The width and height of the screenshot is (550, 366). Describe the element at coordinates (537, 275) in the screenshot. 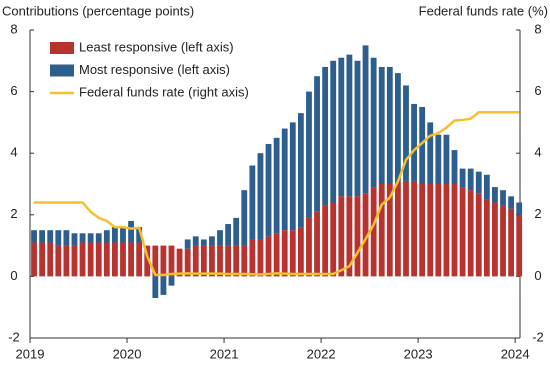

I see `y2-tick-label: 0` at that location.